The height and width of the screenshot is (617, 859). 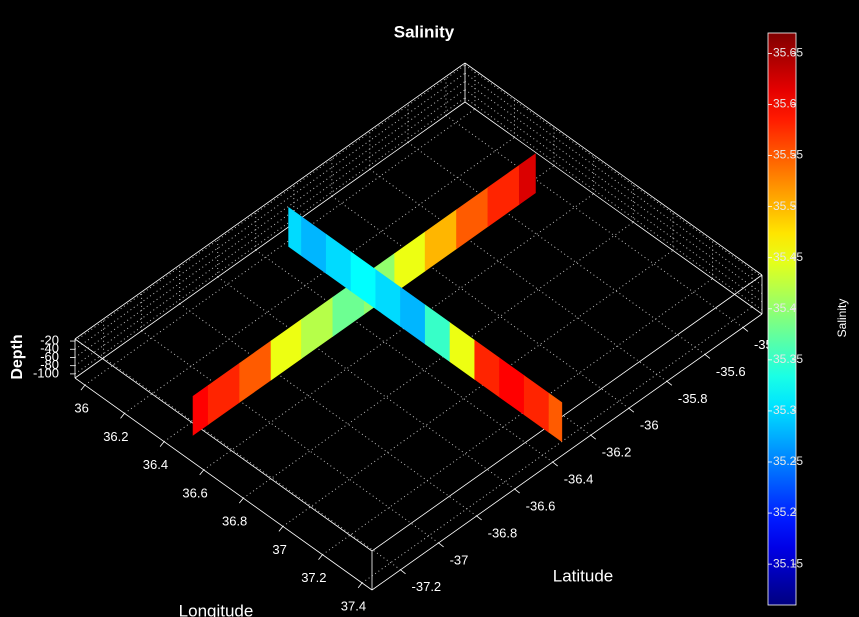 I want to click on y-tick-label: -36, so click(x=649, y=425).